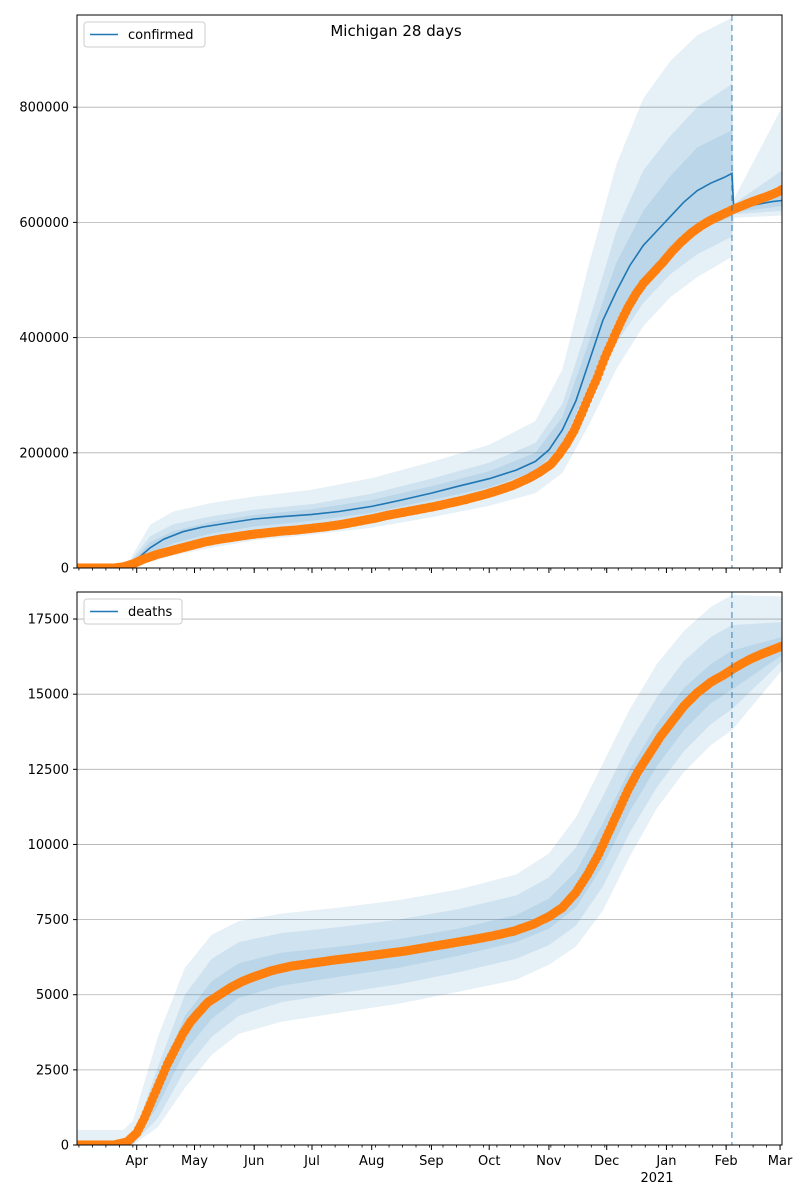 This screenshot has width=800, height=1200. Describe the element at coordinates (549, 1161) in the screenshot. I see `x-tick-label: Nov` at that location.